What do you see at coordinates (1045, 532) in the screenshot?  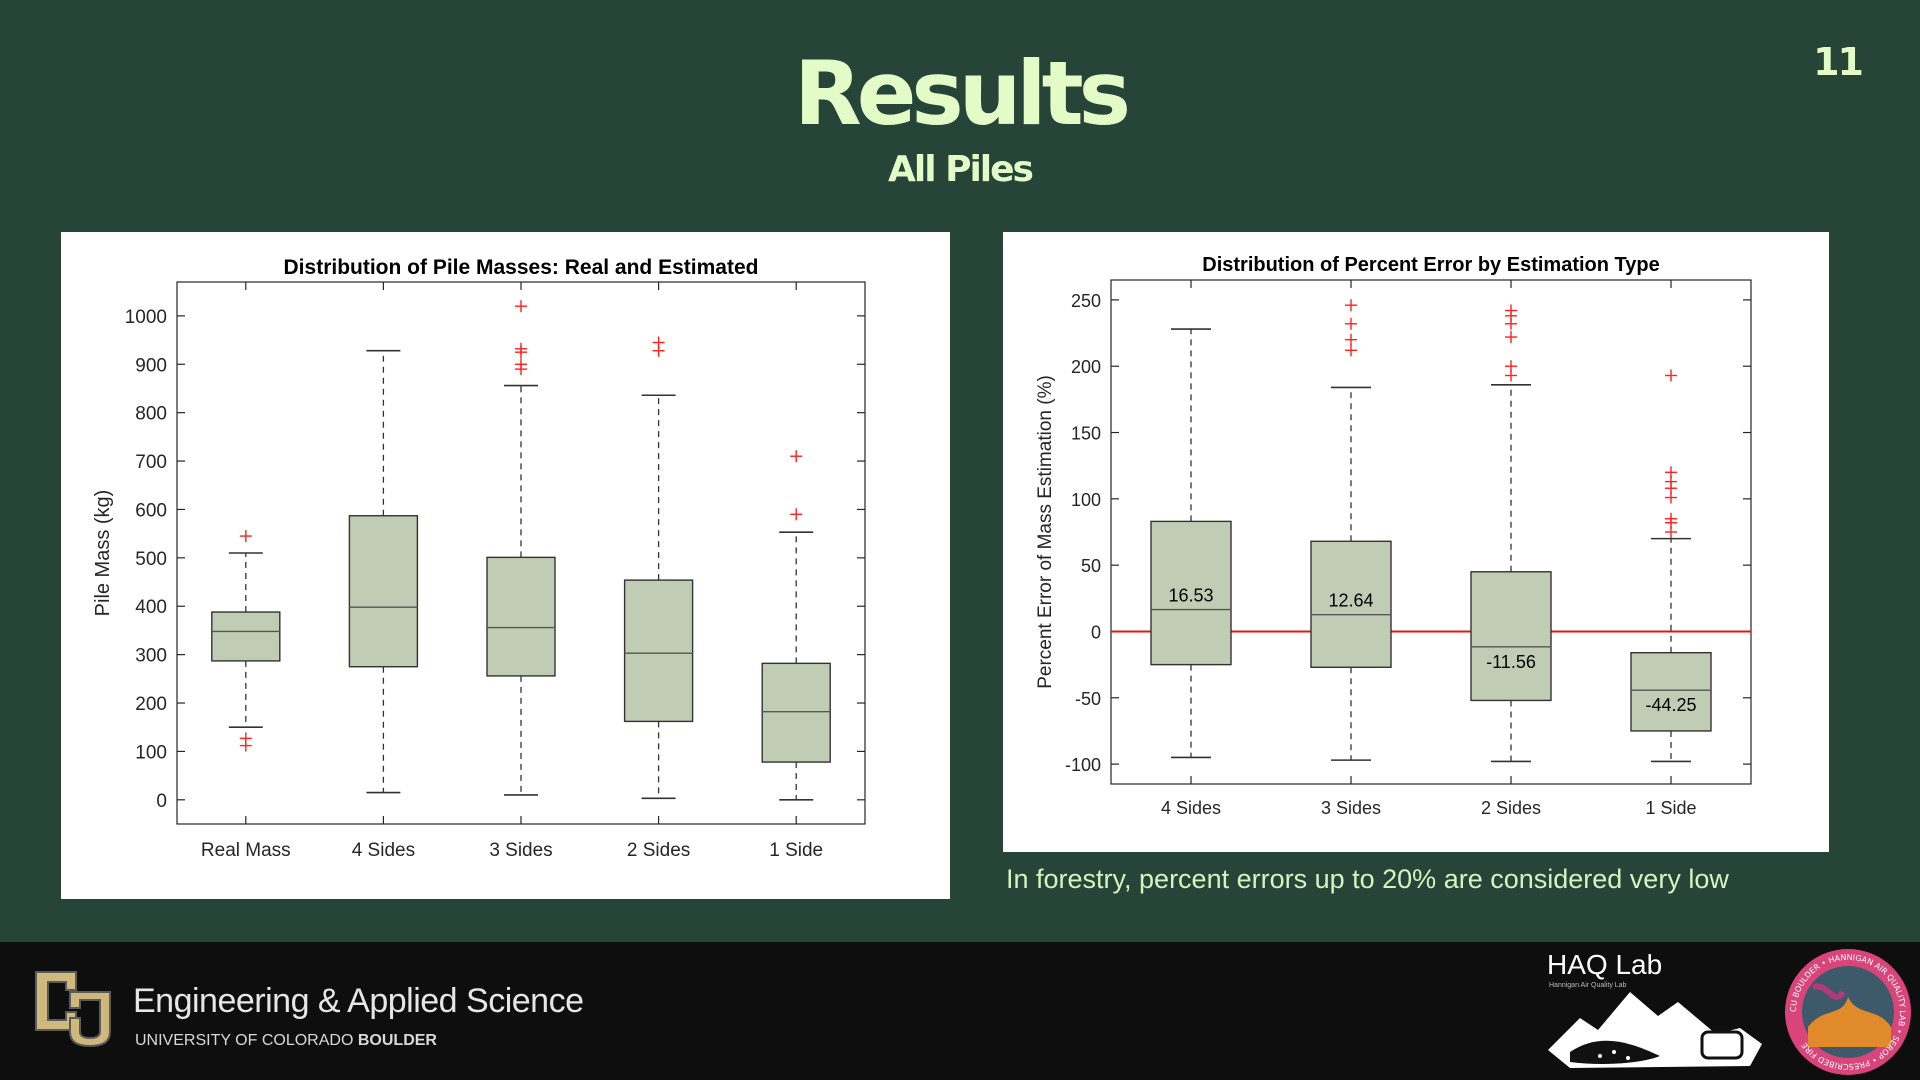 I see `y-axis-label: Percent Error of Mass Estimation (%)` at bounding box center [1045, 532].